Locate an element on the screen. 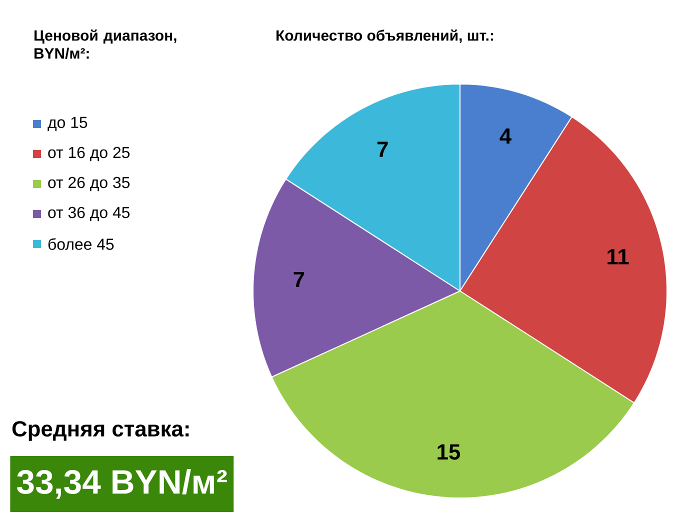 The width and height of the screenshot is (689, 529). data-label: 11 is located at coordinates (618, 256).